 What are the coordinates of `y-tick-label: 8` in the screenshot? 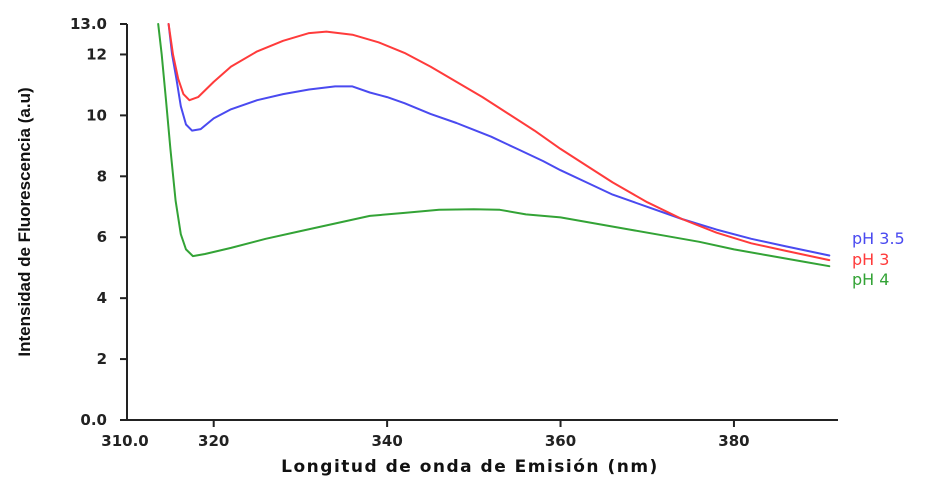 It's located at (102, 176).